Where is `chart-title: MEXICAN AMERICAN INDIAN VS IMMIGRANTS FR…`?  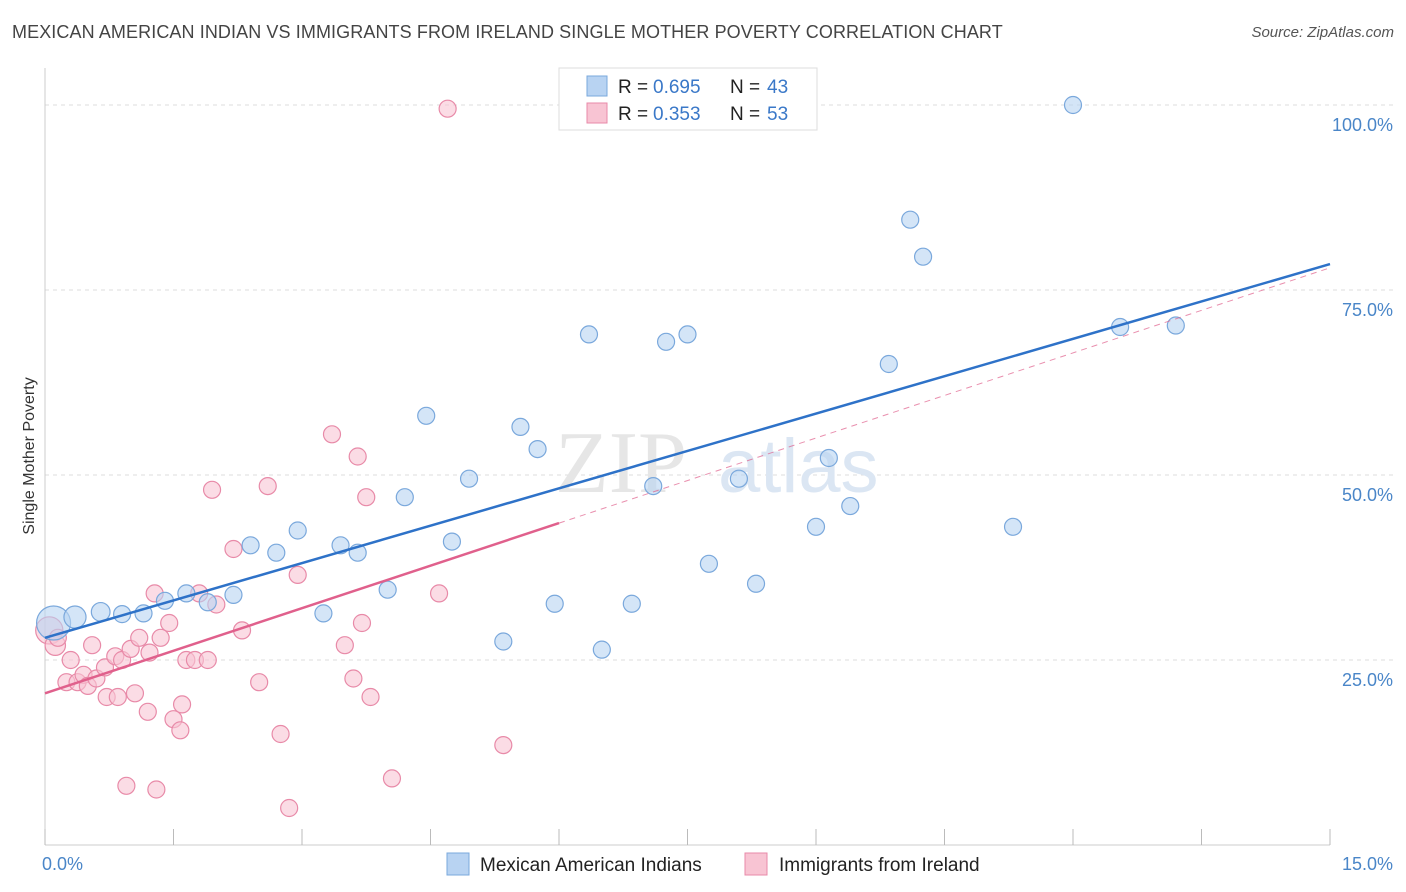 chart-title: MEXICAN AMERICAN INDIAN VS IMMIGRANTS FR… is located at coordinates (507, 32).